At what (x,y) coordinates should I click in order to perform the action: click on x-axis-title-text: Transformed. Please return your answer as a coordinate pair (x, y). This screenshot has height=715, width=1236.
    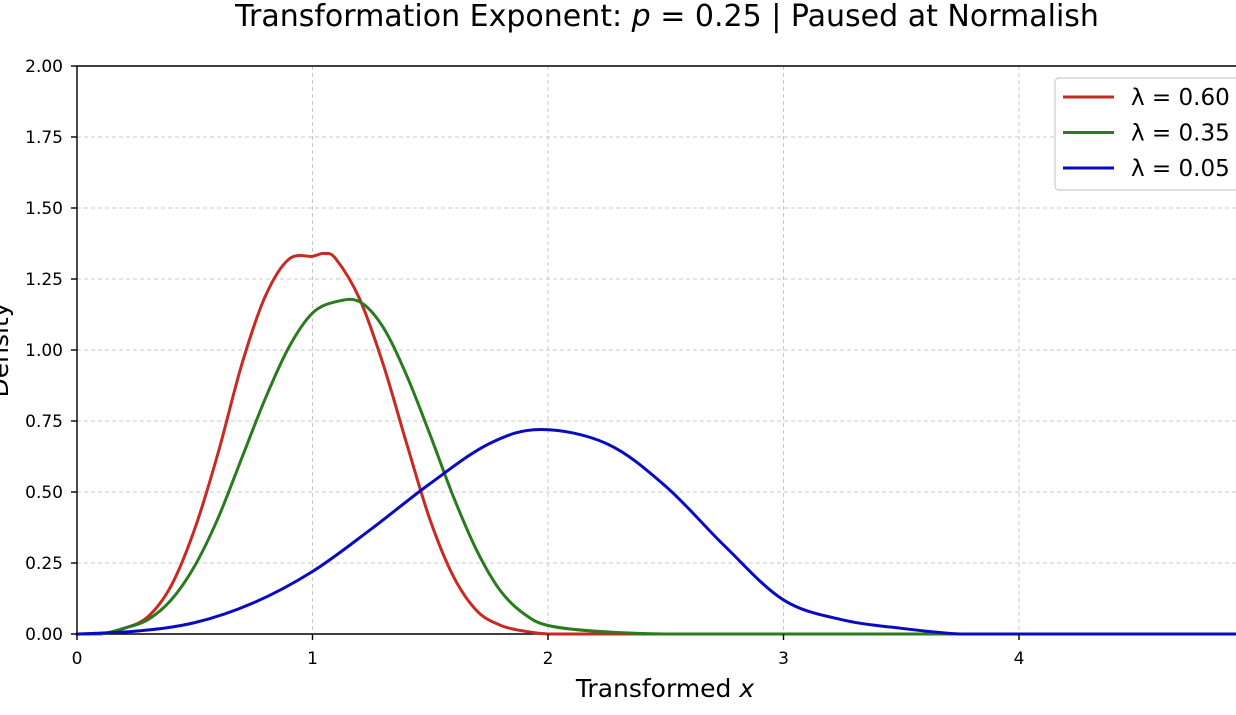
    Looking at the image, I should click on (657, 688).